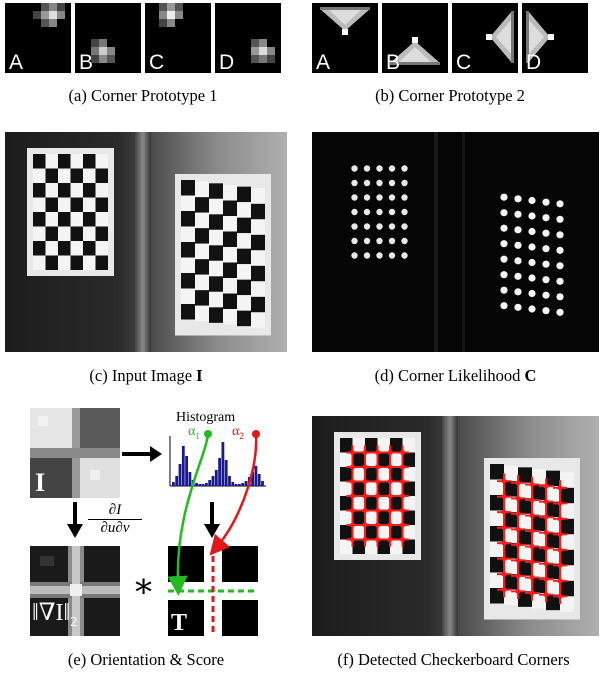 Image resolution: width=601 pixels, height=676 pixels. What do you see at coordinates (457, 526) in the screenshot?
I see `detected-checkerboards-with-corners` at bounding box center [457, 526].